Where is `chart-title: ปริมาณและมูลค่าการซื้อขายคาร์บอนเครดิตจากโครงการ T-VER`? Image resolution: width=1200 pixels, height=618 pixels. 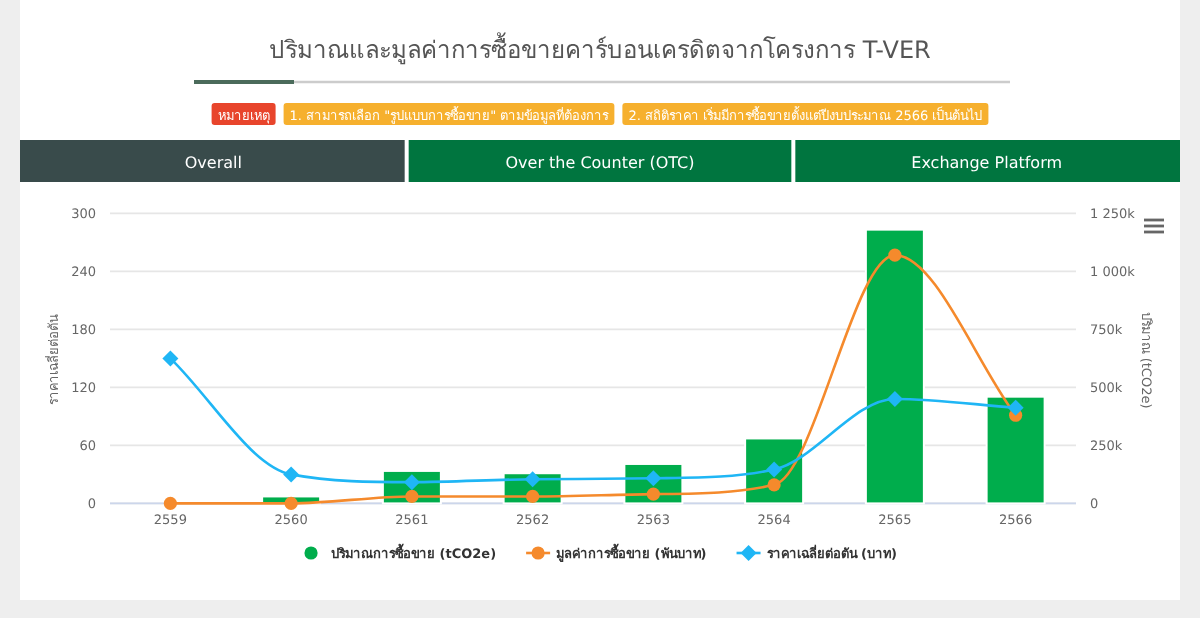 chart-title: ปริมาณและมูลค่าการซื้อขายคาร์บอนเครดิตจากโครงการ T-VER is located at coordinates (600, 49).